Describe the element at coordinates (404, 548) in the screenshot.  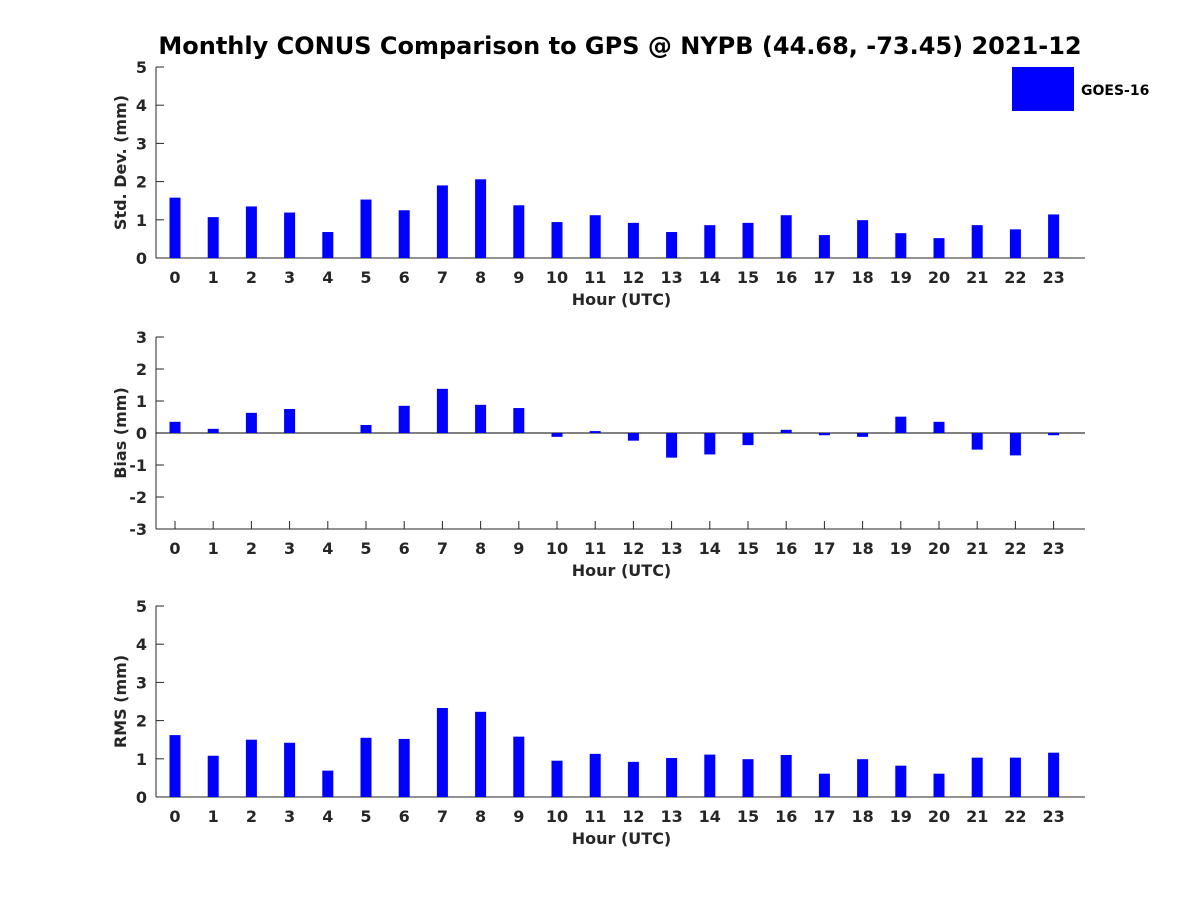
I see `x-tick-label: 6` at that location.